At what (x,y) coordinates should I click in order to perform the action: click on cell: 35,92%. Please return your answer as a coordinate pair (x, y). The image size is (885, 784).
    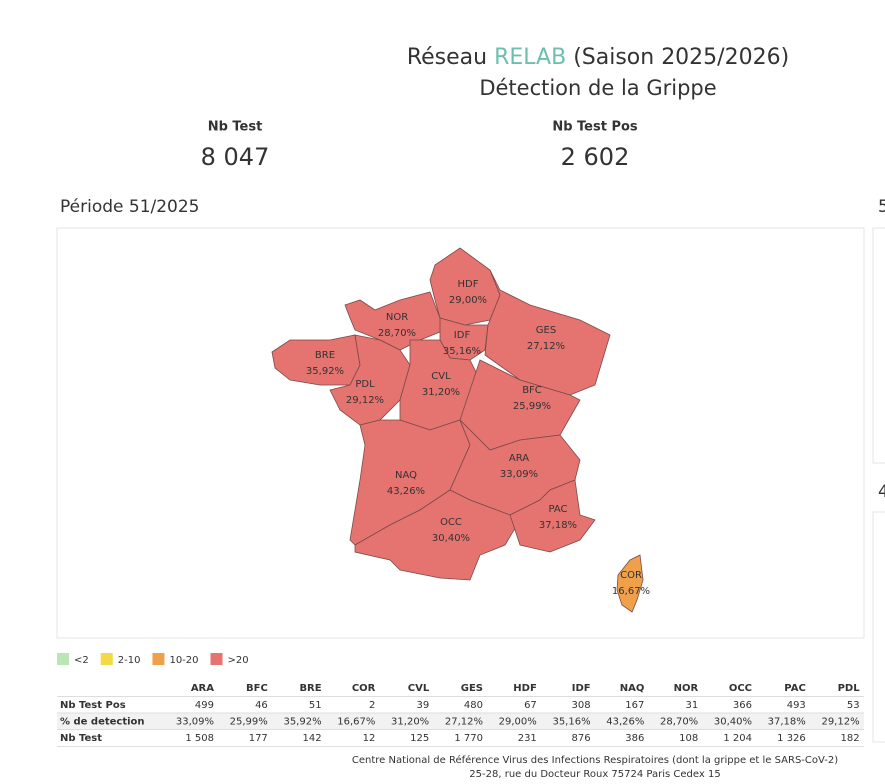
    Looking at the image, I should click on (302, 722).